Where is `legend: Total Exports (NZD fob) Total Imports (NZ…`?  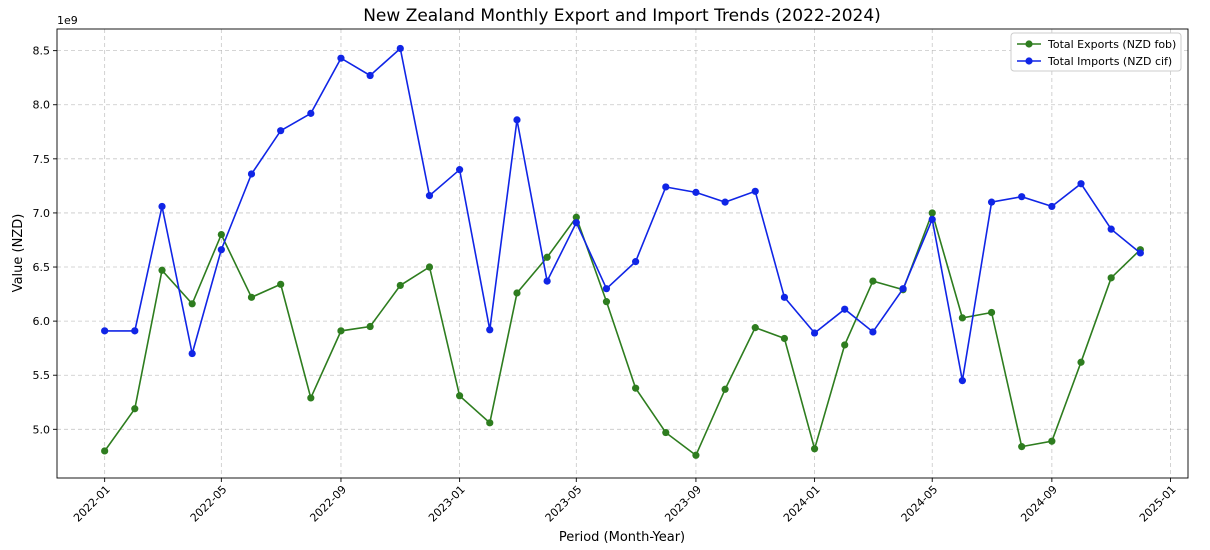
legend: Total Exports (NZD fob) Total Imports (NZ… is located at coordinates (1096, 52).